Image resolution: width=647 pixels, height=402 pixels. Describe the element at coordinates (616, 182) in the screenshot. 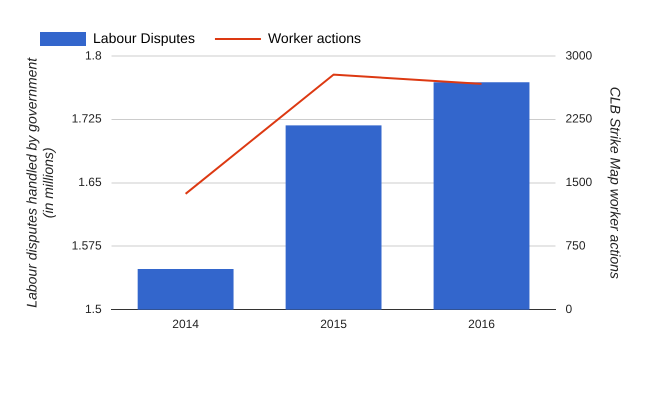

I see `y2-axis-title: CLB Strike Map worker actions` at that location.